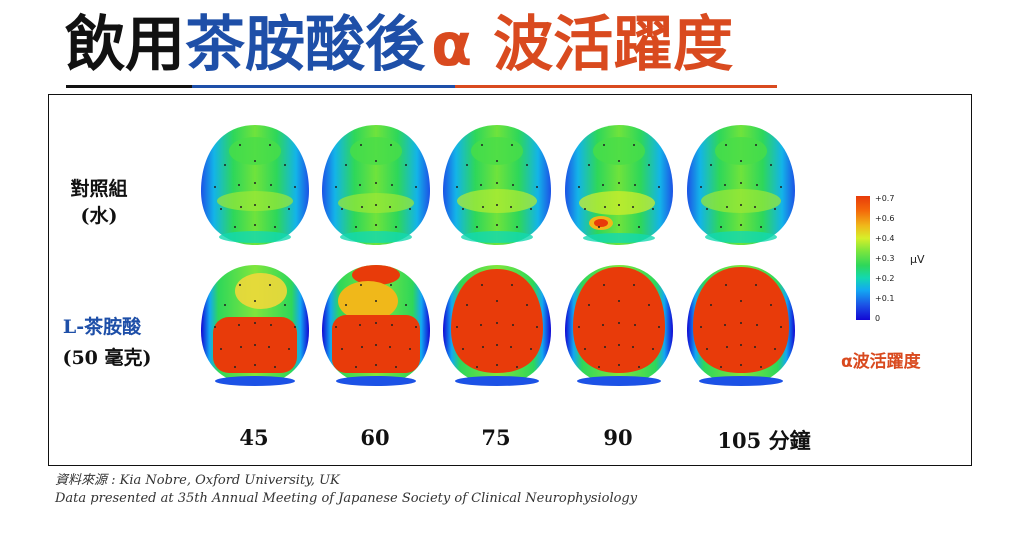 Image resolution: width=1024 pixels, height=541 pixels. I want to click on title-part-theanine: 茶胺酸後, so click(305, 45).